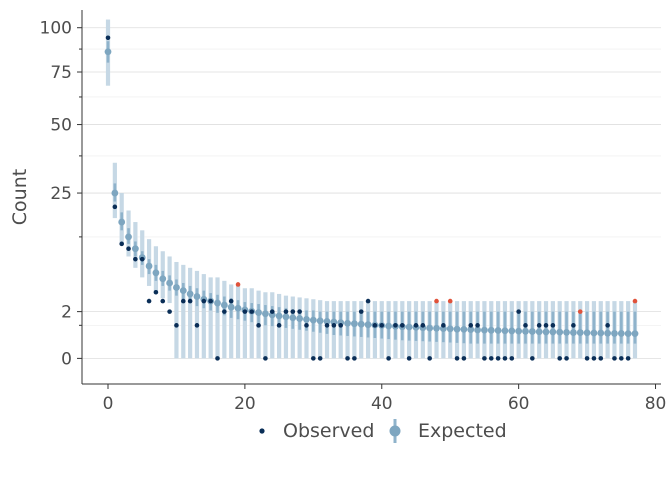  I want to click on y-tick-label: 0, so click(66, 359).